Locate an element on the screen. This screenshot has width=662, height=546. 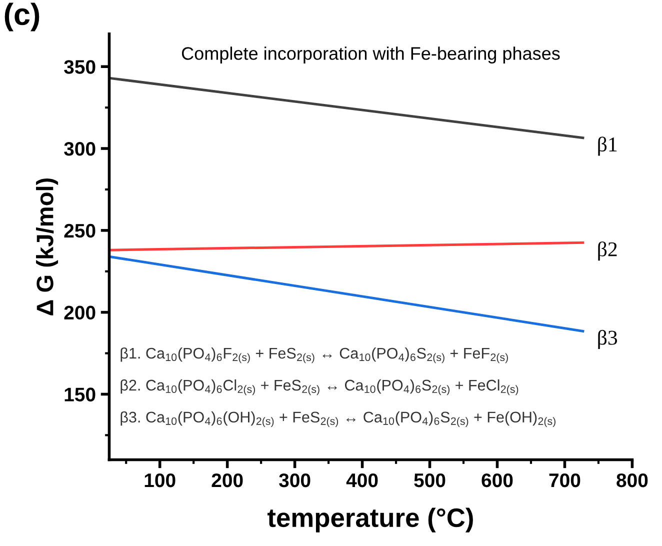
x-tick-label: 100 is located at coordinates (160, 480).